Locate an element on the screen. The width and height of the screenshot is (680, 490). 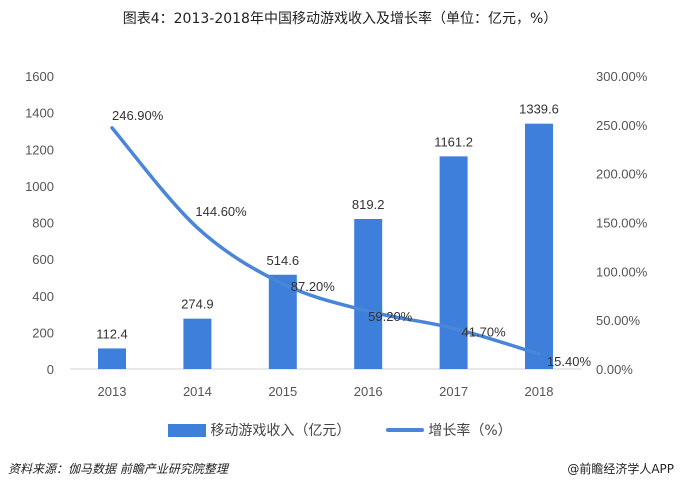
legend-item-growth: 增长率（%） is located at coordinates (449, 430).